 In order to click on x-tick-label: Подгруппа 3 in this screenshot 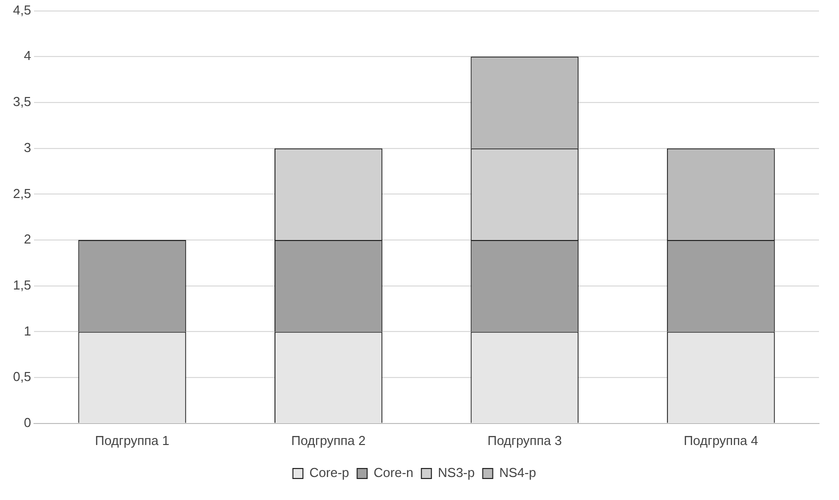, I will do `click(524, 440)`.